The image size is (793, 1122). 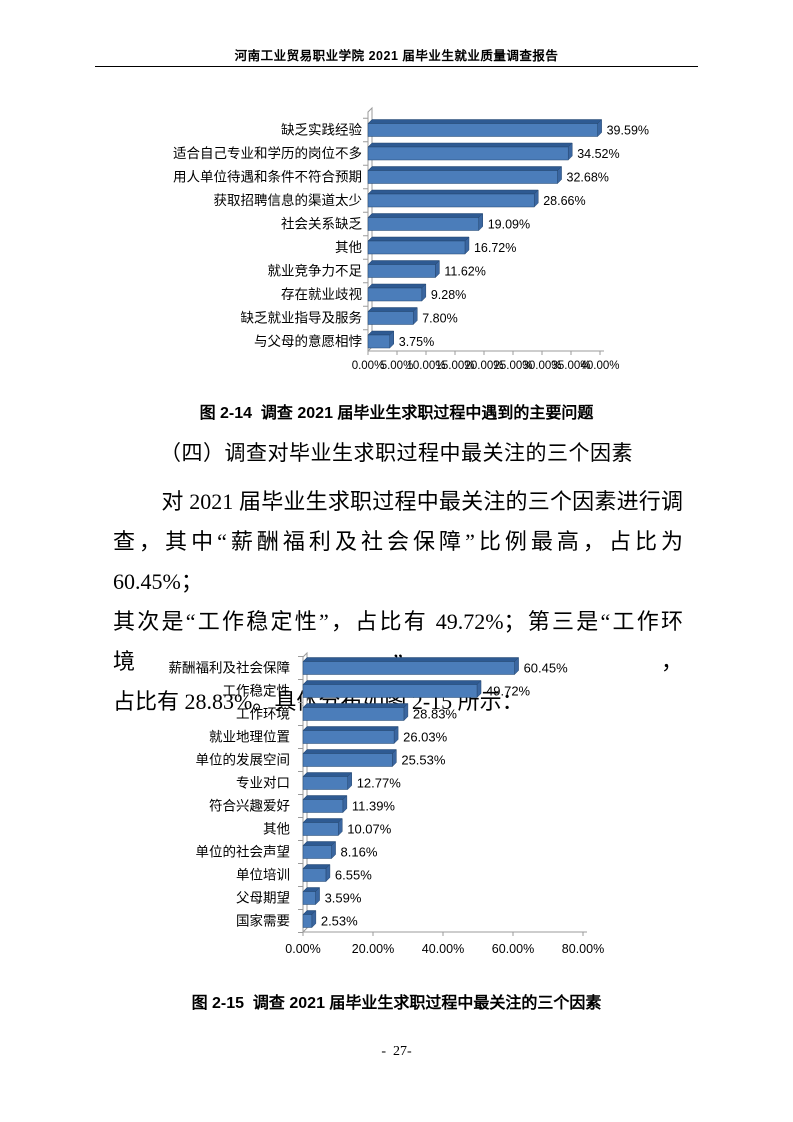 What do you see at coordinates (423, 760) in the screenshot?
I see `value-label: 25.53%` at bounding box center [423, 760].